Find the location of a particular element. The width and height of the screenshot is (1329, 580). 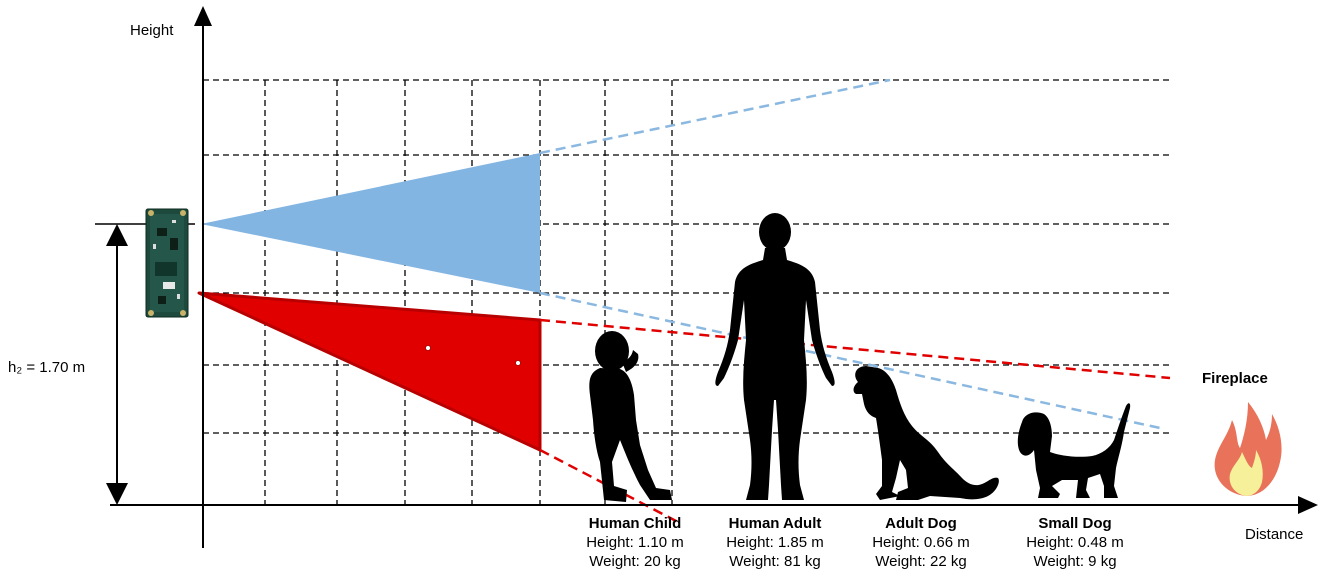

entity-height: Height: 0.48 m is located at coordinates (1075, 542).